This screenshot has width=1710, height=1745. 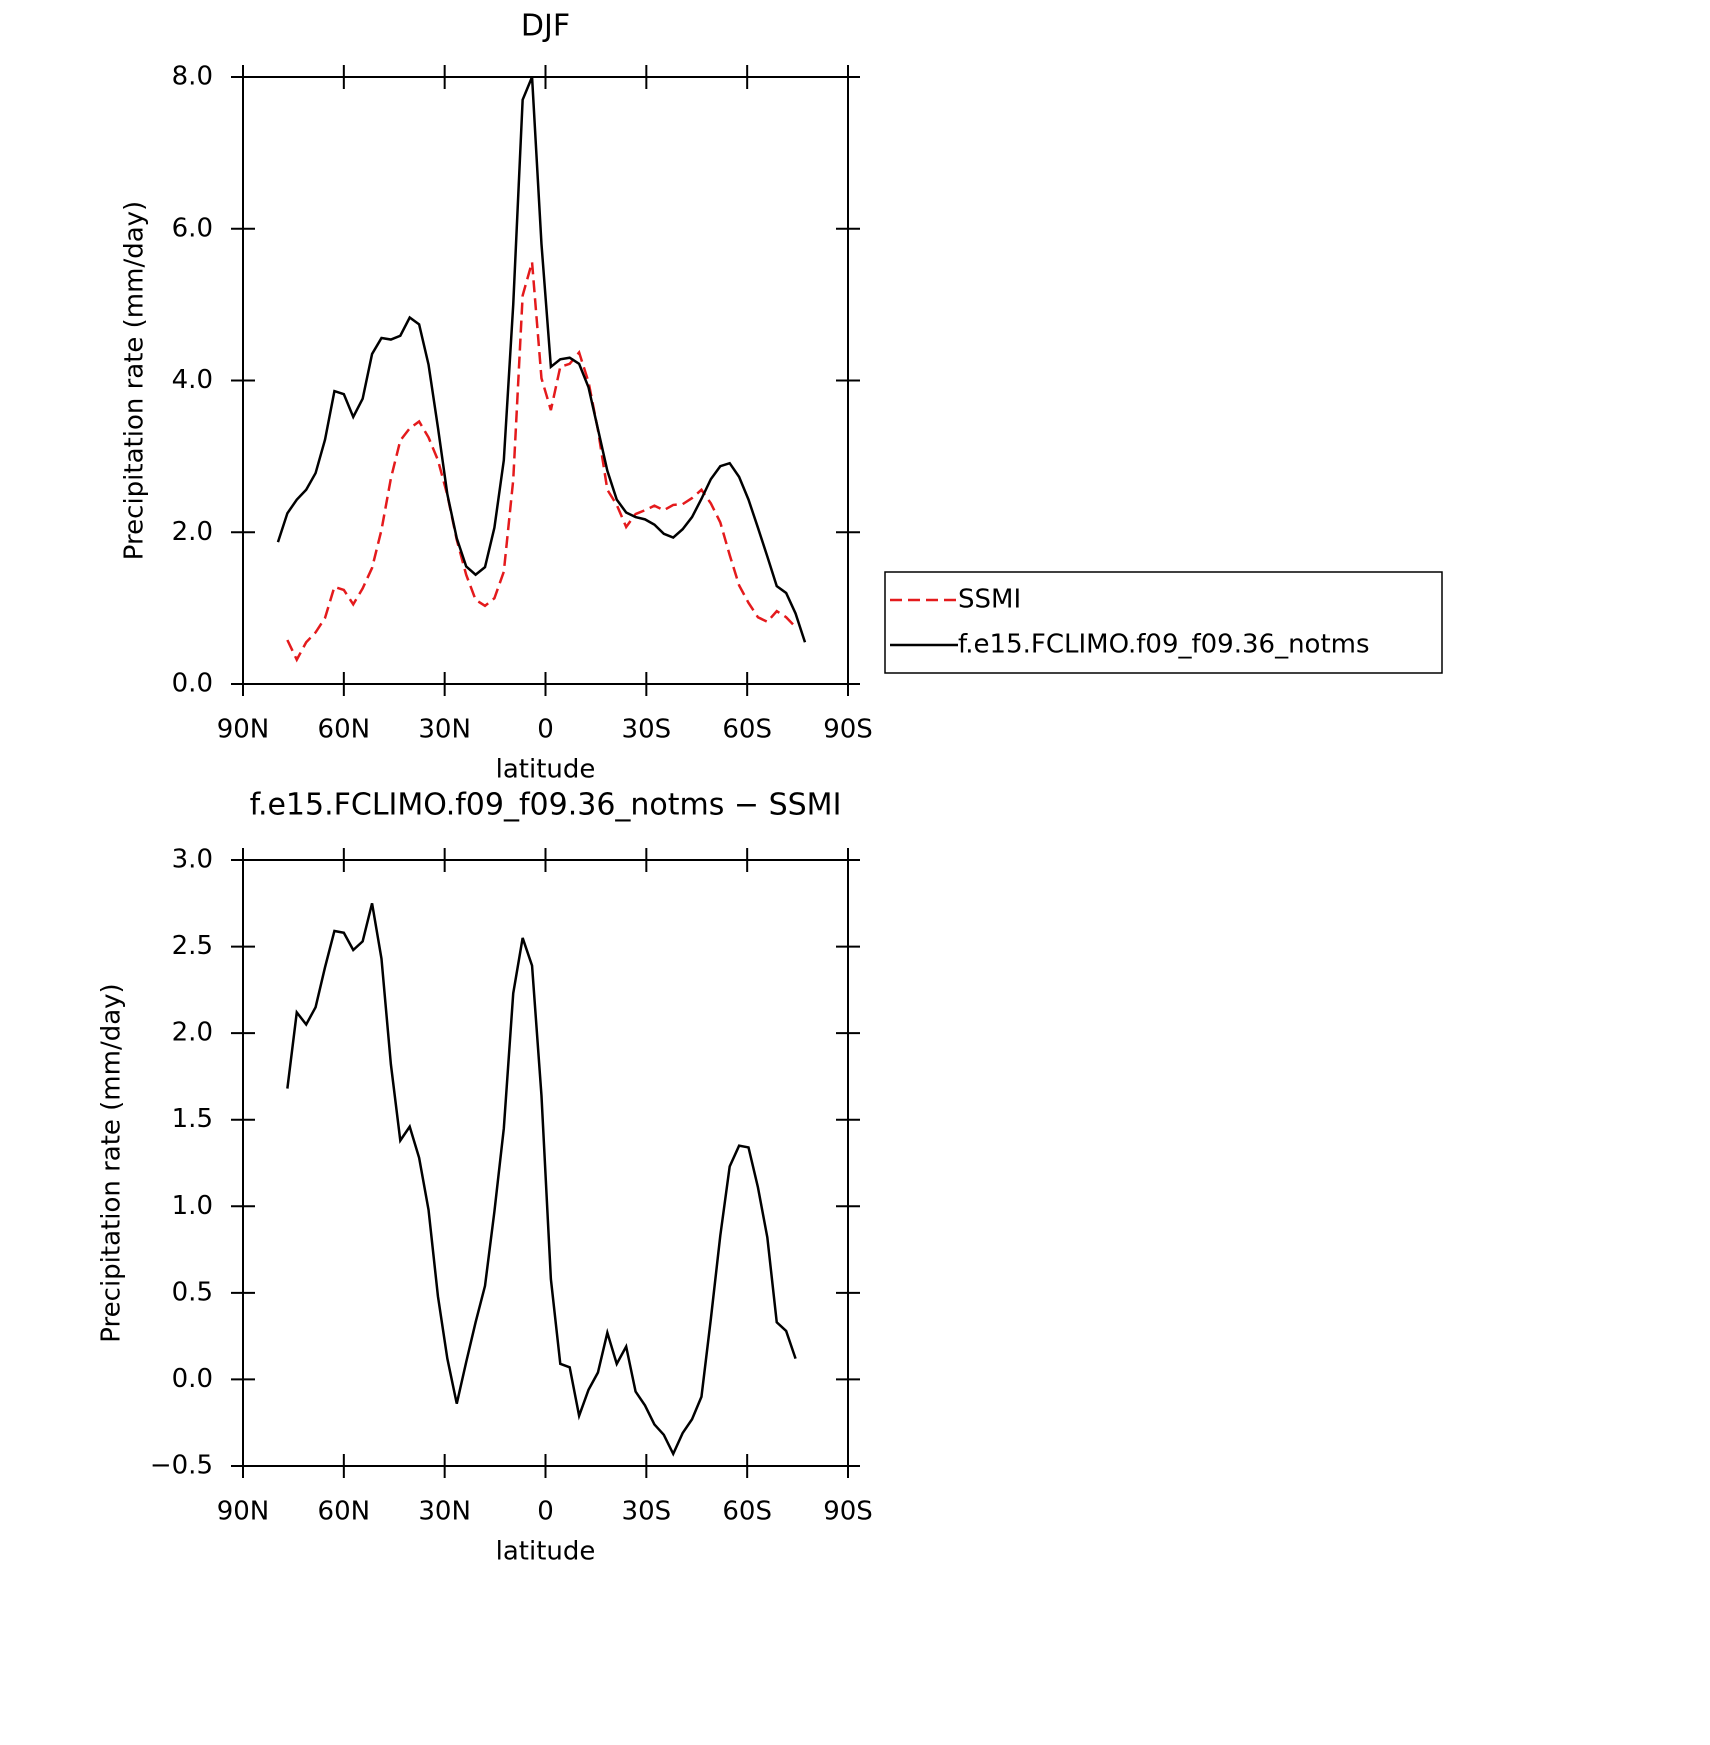 I want to click on legend-label: f.e15.FCLIMO.f09_f09.36_notms, so click(x=1164, y=645).